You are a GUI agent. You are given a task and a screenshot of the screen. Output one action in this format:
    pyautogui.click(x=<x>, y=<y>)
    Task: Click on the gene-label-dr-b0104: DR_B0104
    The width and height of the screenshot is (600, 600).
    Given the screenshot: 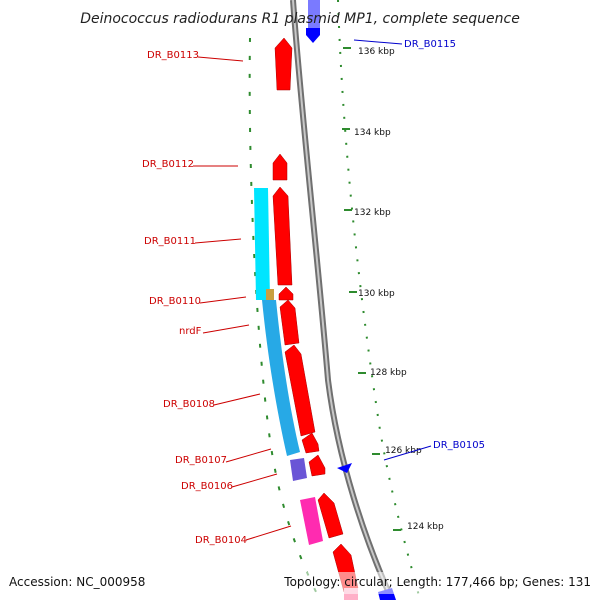 What is the action you would take?
    pyautogui.click(x=221, y=540)
    